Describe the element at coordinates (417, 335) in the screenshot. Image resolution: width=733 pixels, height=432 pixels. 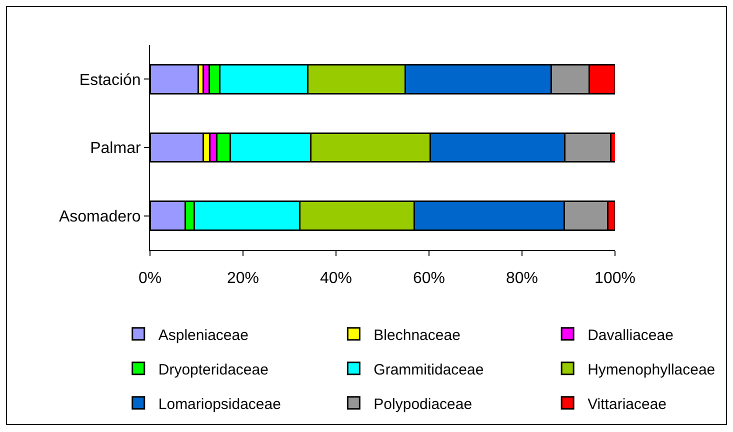
I see `legend-label: Blechnaceae` at that location.